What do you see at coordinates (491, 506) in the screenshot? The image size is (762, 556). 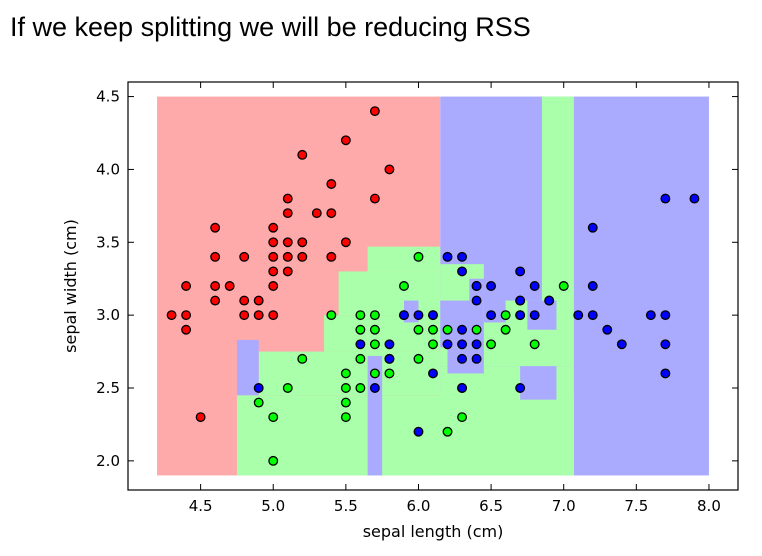 I see `x-tick-label-4: 6.5` at bounding box center [491, 506].